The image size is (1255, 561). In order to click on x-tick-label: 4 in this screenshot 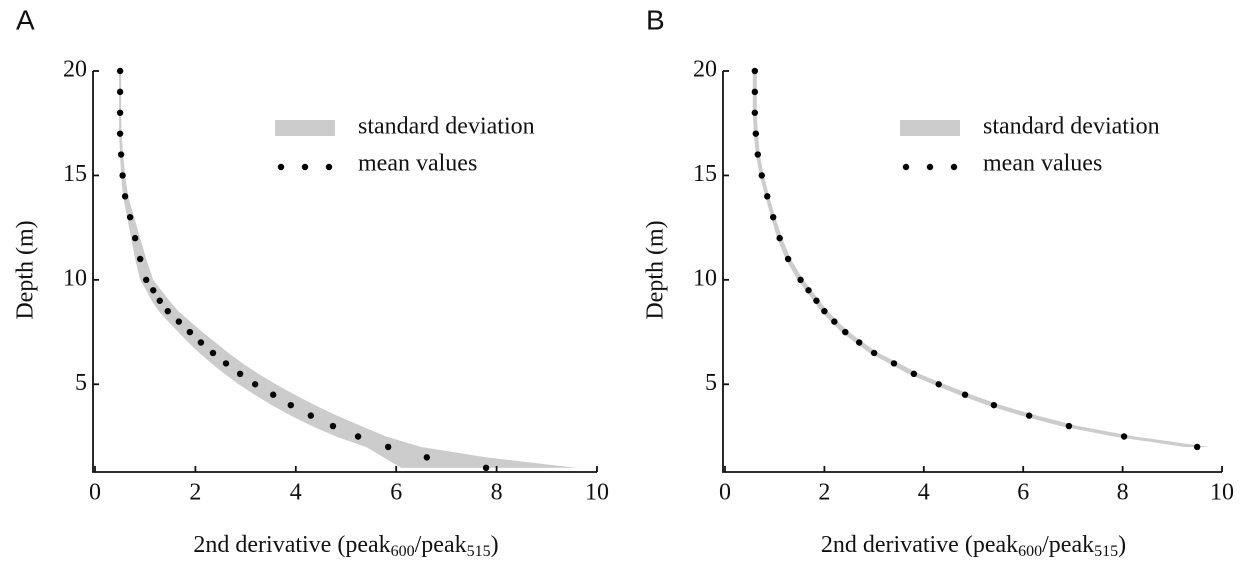, I will do `click(296, 493)`.